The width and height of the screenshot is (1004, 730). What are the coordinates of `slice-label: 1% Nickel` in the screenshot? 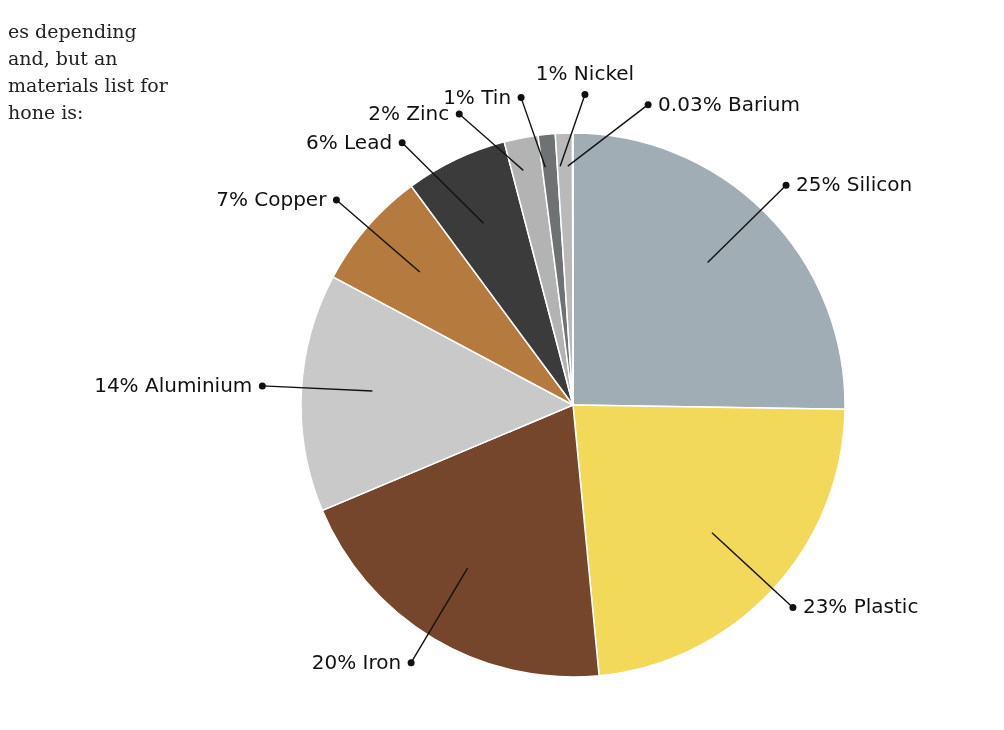 It's located at (585, 73).